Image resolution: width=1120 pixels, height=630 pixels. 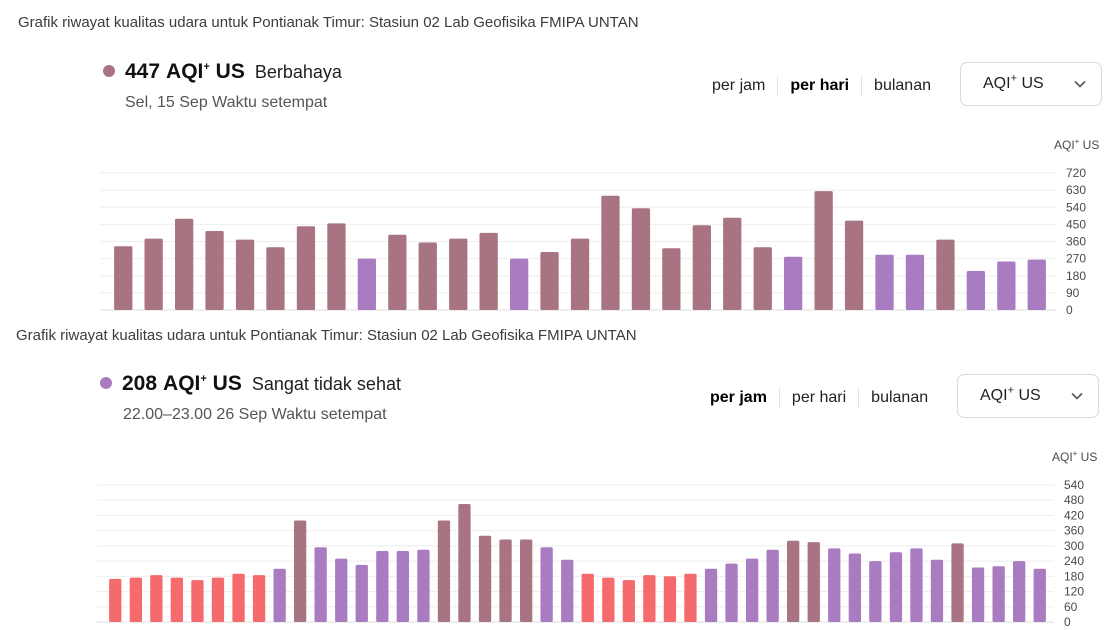 I want to click on y-tick-label: 540, so click(x=1076, y=207).